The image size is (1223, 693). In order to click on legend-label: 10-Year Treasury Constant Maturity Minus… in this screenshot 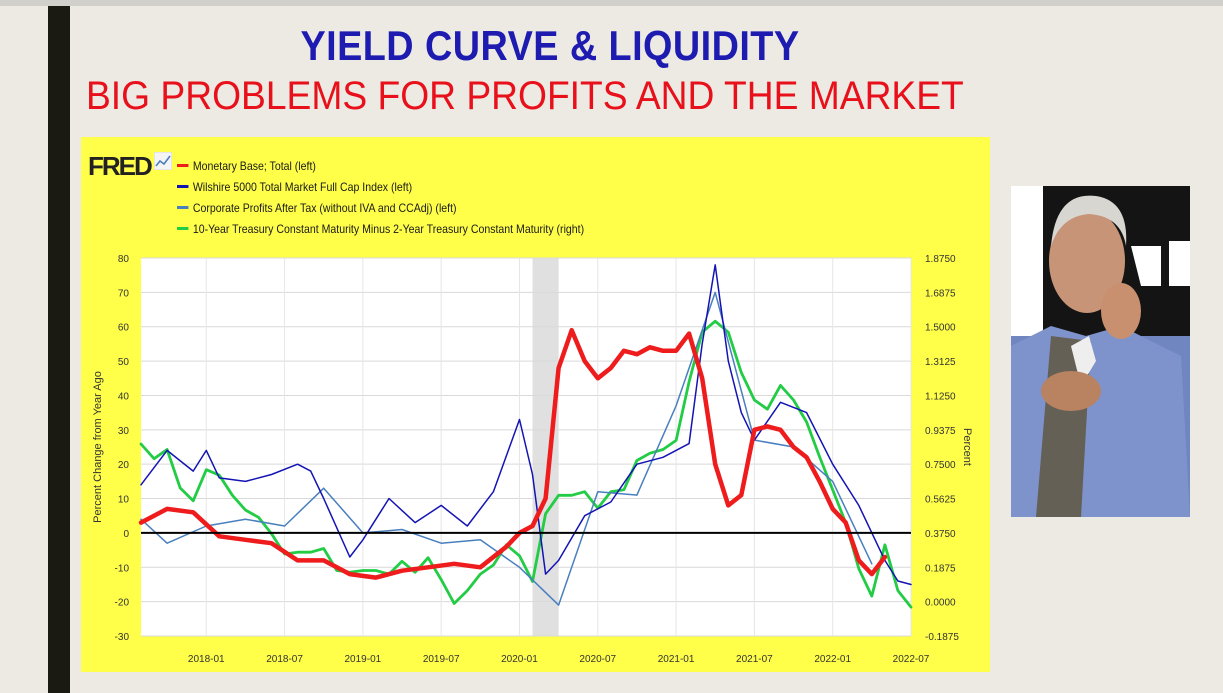, I will do `click(388, 228)`.